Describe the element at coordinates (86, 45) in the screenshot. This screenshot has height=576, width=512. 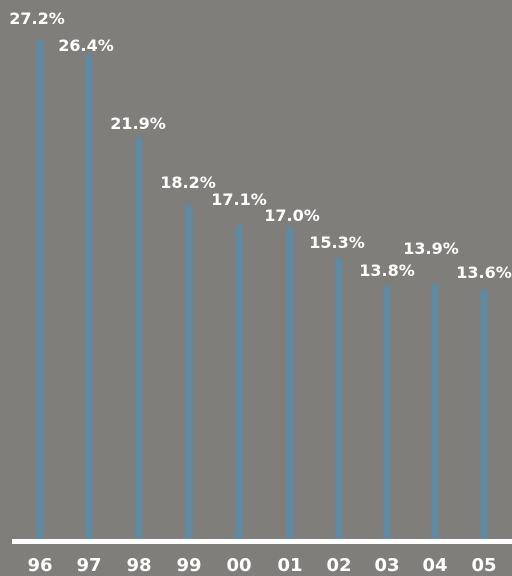
I see `data-label-97: 26.4%` at that location.